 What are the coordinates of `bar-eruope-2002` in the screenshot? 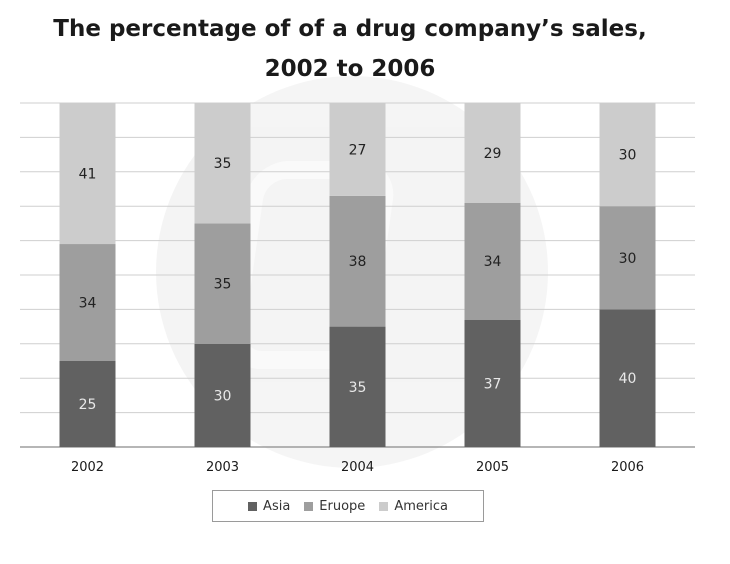 It's located at (87, 302).